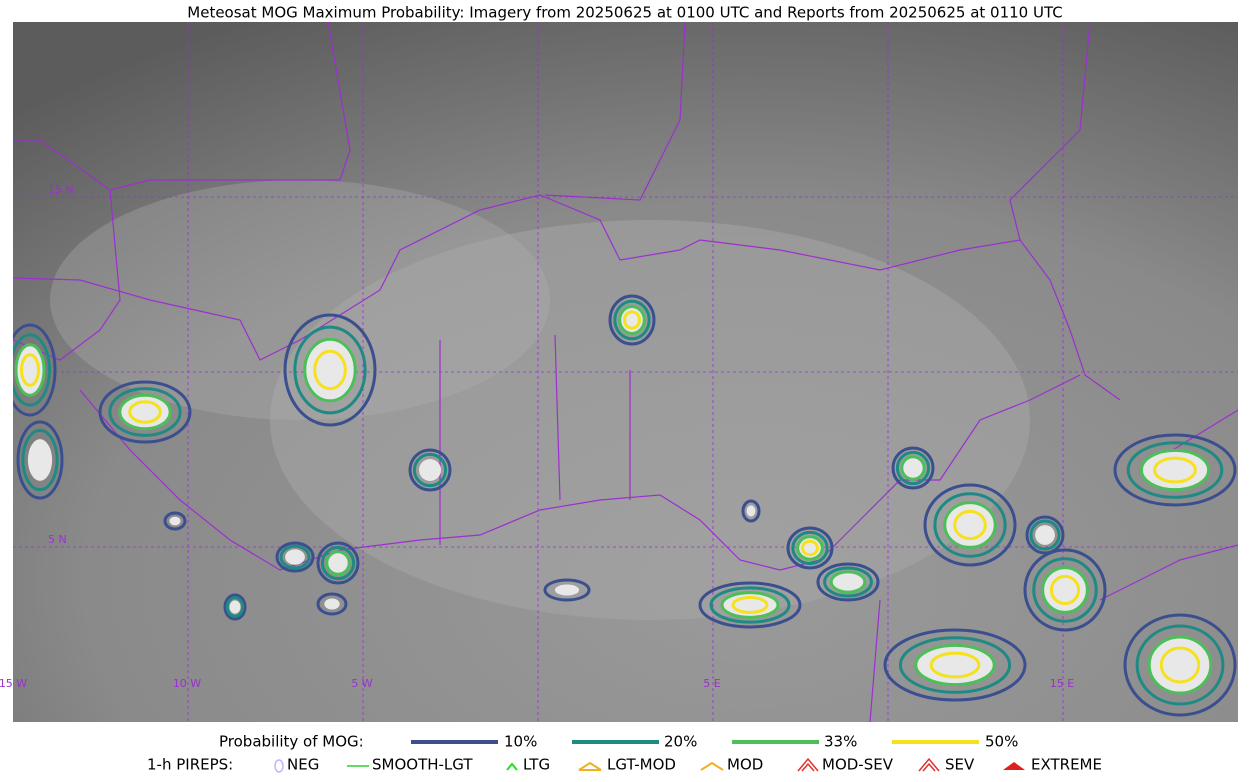 The image size is (1250, 782). I want to click on lat-label: 15 N, so click(61, 189).